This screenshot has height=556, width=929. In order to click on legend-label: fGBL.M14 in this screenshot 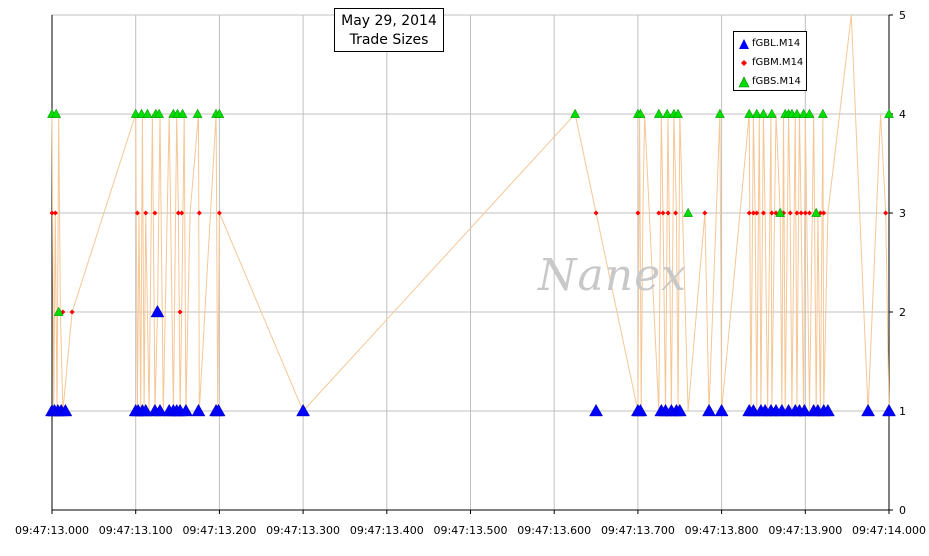, I will do `click(776, 43)`.